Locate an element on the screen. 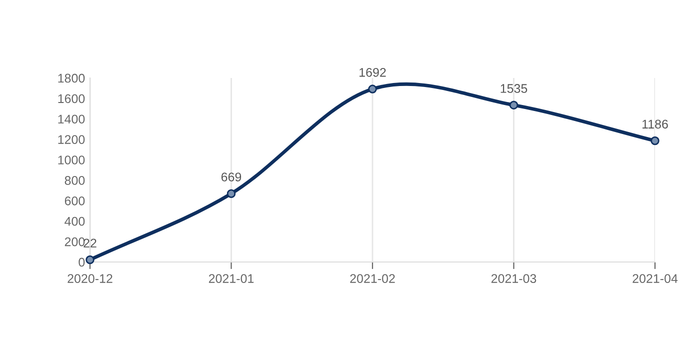 The width and height of the screenshot is (680, 340). y-tick-label: 1800 is located at coordinates (71, 78).